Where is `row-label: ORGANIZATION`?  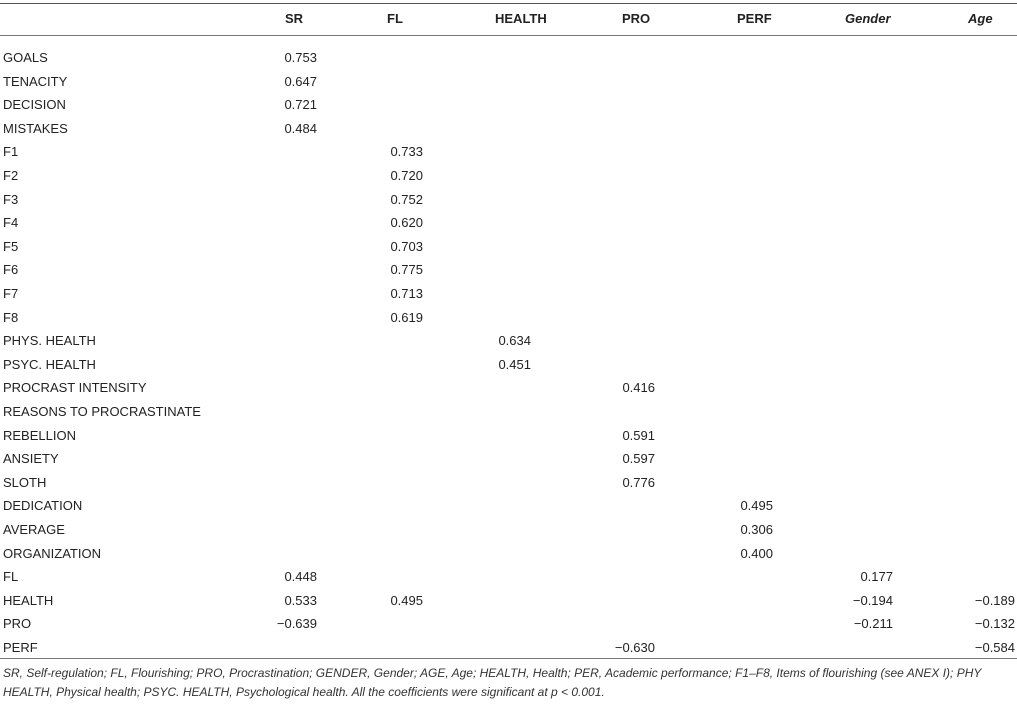 row-label: ORGANIZATION is located at coordinates (52, 553).